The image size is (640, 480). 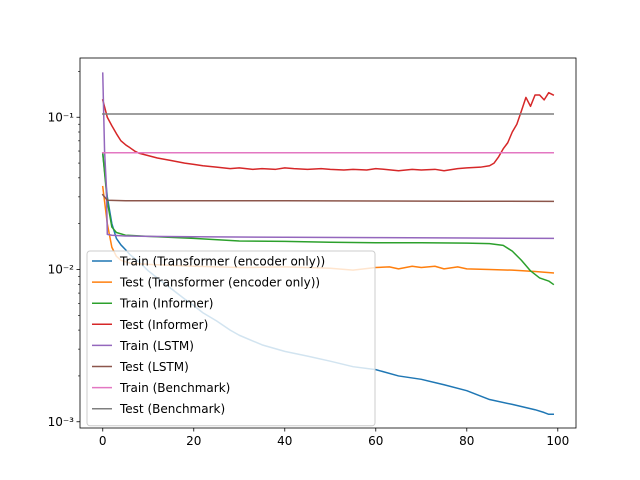 I want to click on x-tick-label: 20, so click(x=193, y=441).